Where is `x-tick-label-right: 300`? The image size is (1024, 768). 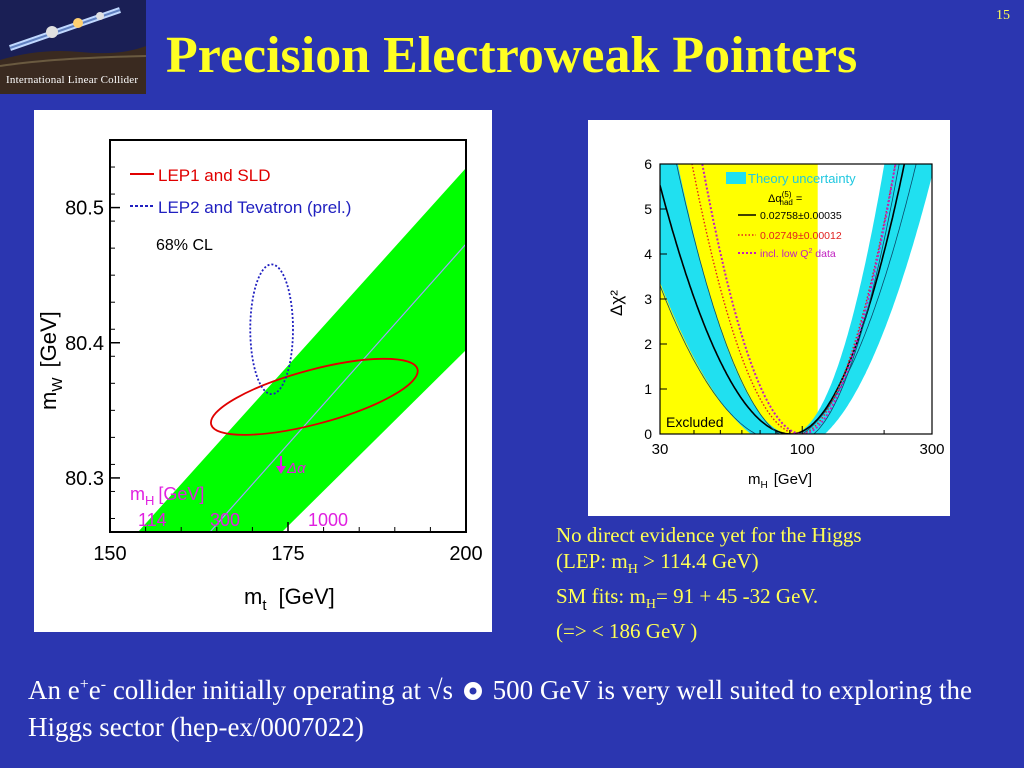
x-tick-label-right: 300 is located at coordinates (931, 449).